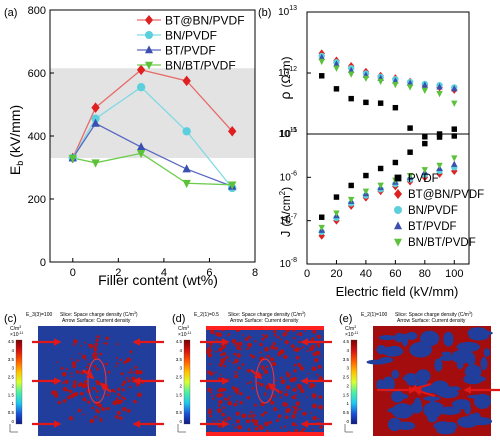 This screenshot has height=442, width=500. Describe the element at coordinates (99, 314) in the screenshot. I see `sim-slice-title-c: Slice: Space charge density (C/m3)` at that location.